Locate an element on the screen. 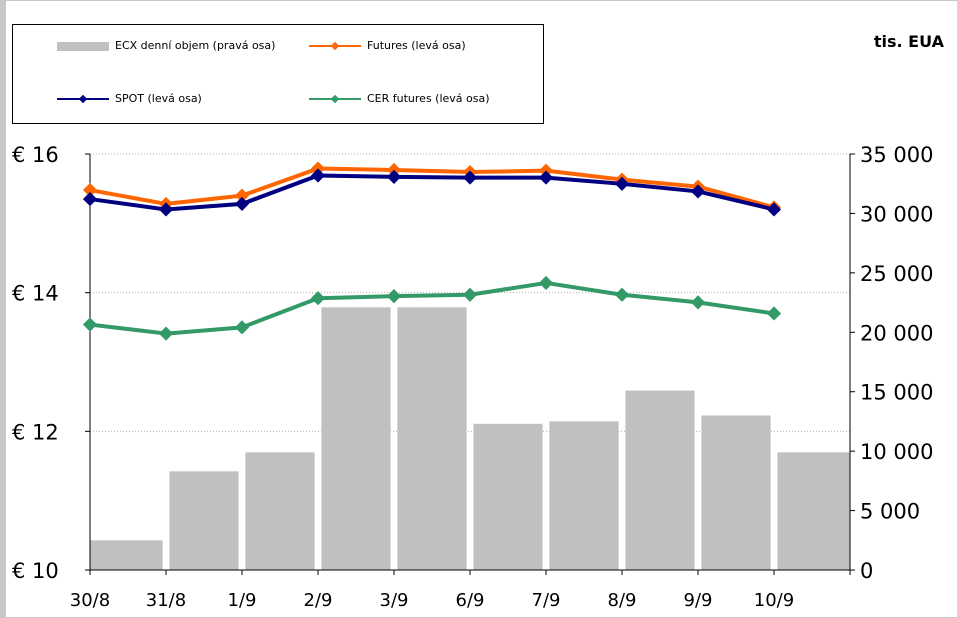 The image size is (958, 618). legend-swatch-futures is located at coordinates (335, 46).